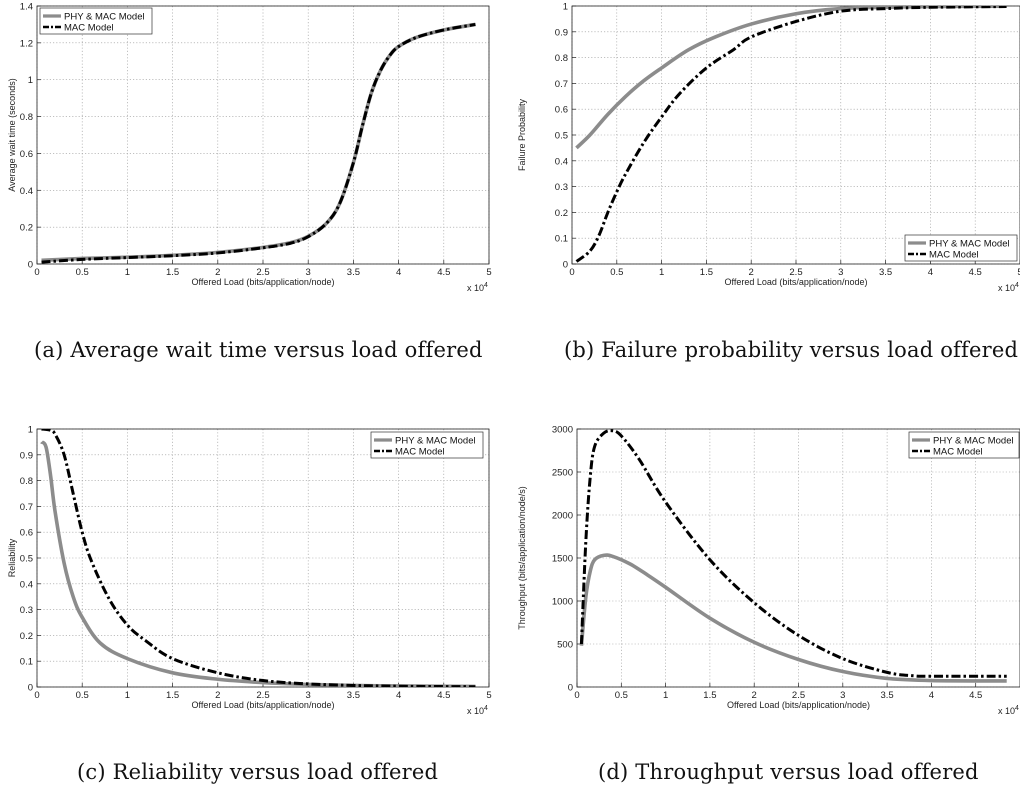 The width and height of the screenshot is (1020, 792). Describe the element at coordinates (258, 772) in the screenshot. I see `caption-c: (c) Reliability versus load offered` at that location.